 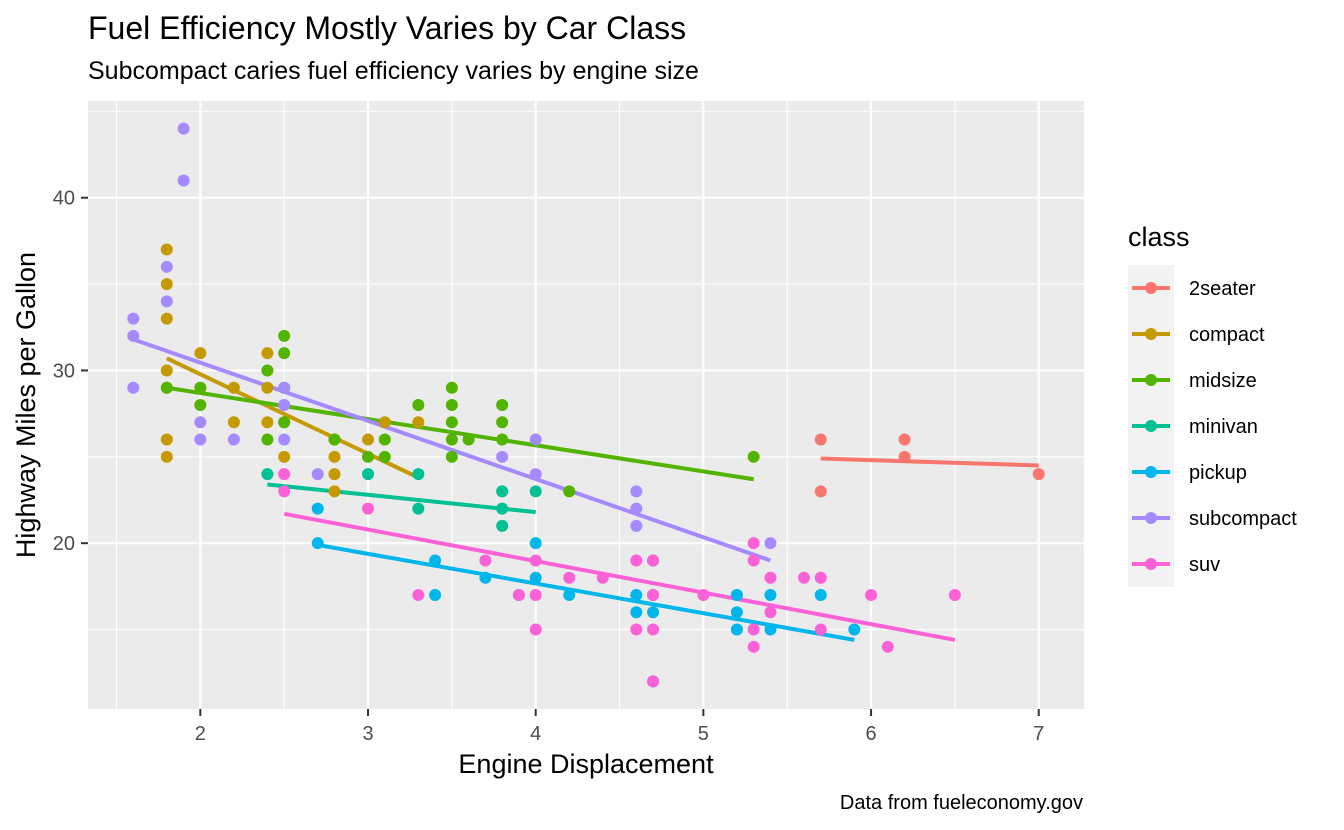 What do you see at coordinates (1151, 472) in the screenshot?
I see `legend-key-point-pickup` at bounding box center [1151, 472].